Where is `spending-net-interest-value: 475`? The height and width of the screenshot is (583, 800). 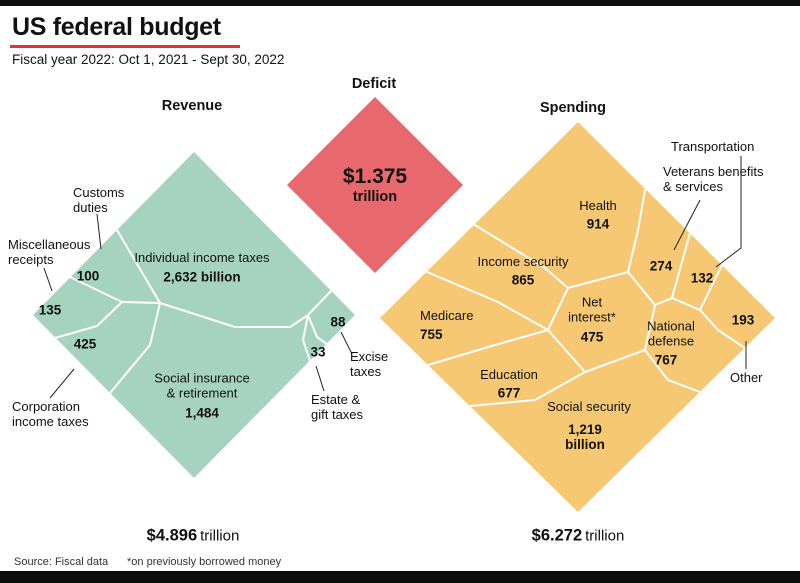
spending-net-interest-value: 475 is located at coordinates (592, 337).